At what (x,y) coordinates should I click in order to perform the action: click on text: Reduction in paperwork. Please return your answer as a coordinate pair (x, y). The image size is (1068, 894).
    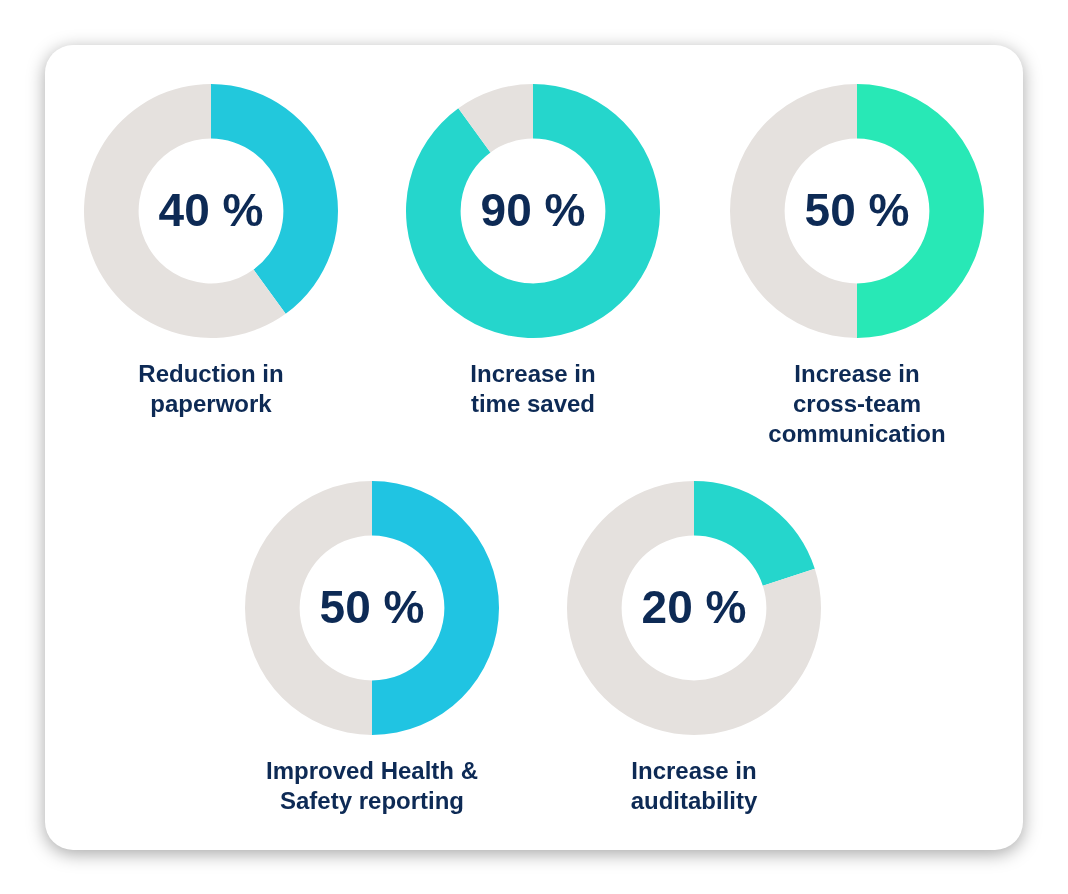
    Looking at the image, I should click on (211, 389).